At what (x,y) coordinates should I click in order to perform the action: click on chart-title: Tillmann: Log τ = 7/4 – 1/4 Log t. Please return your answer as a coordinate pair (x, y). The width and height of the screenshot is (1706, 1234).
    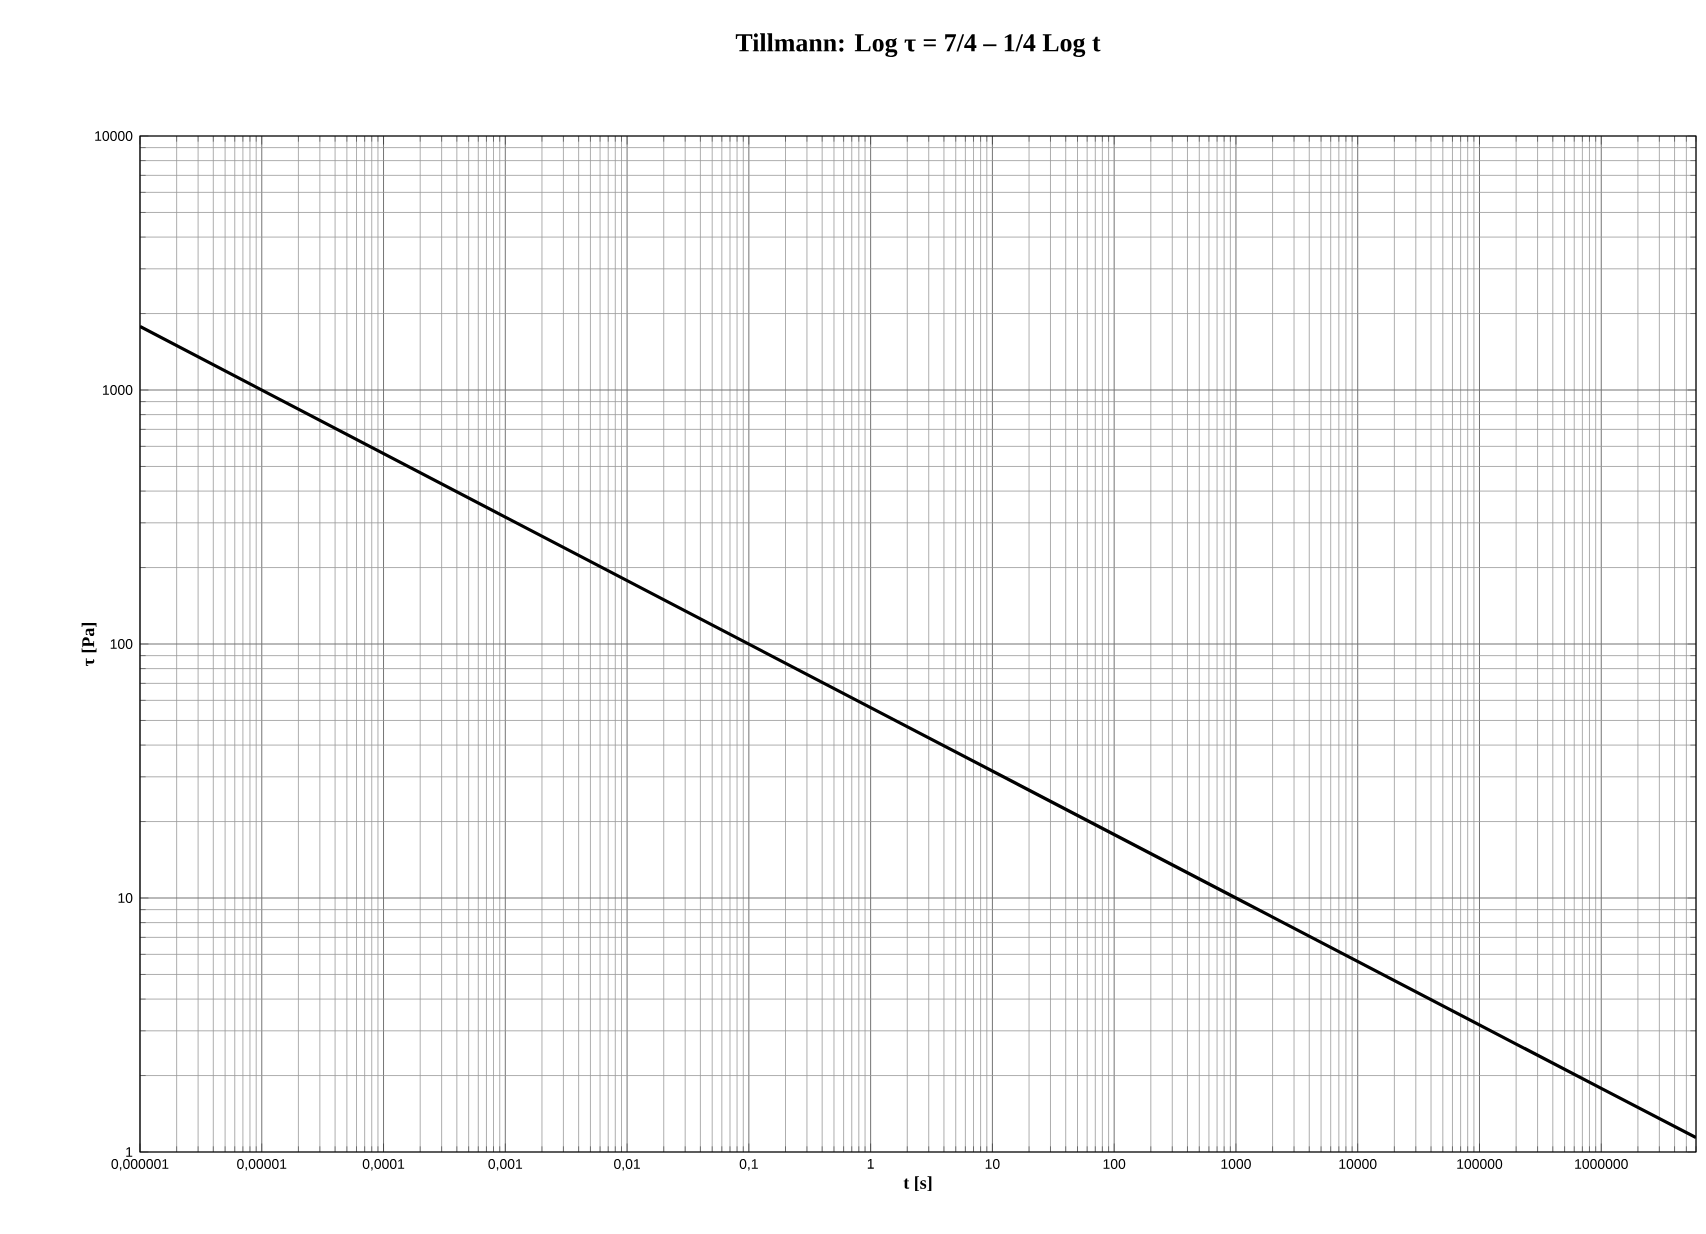
    Looking at the image, I should click on (918, 45).